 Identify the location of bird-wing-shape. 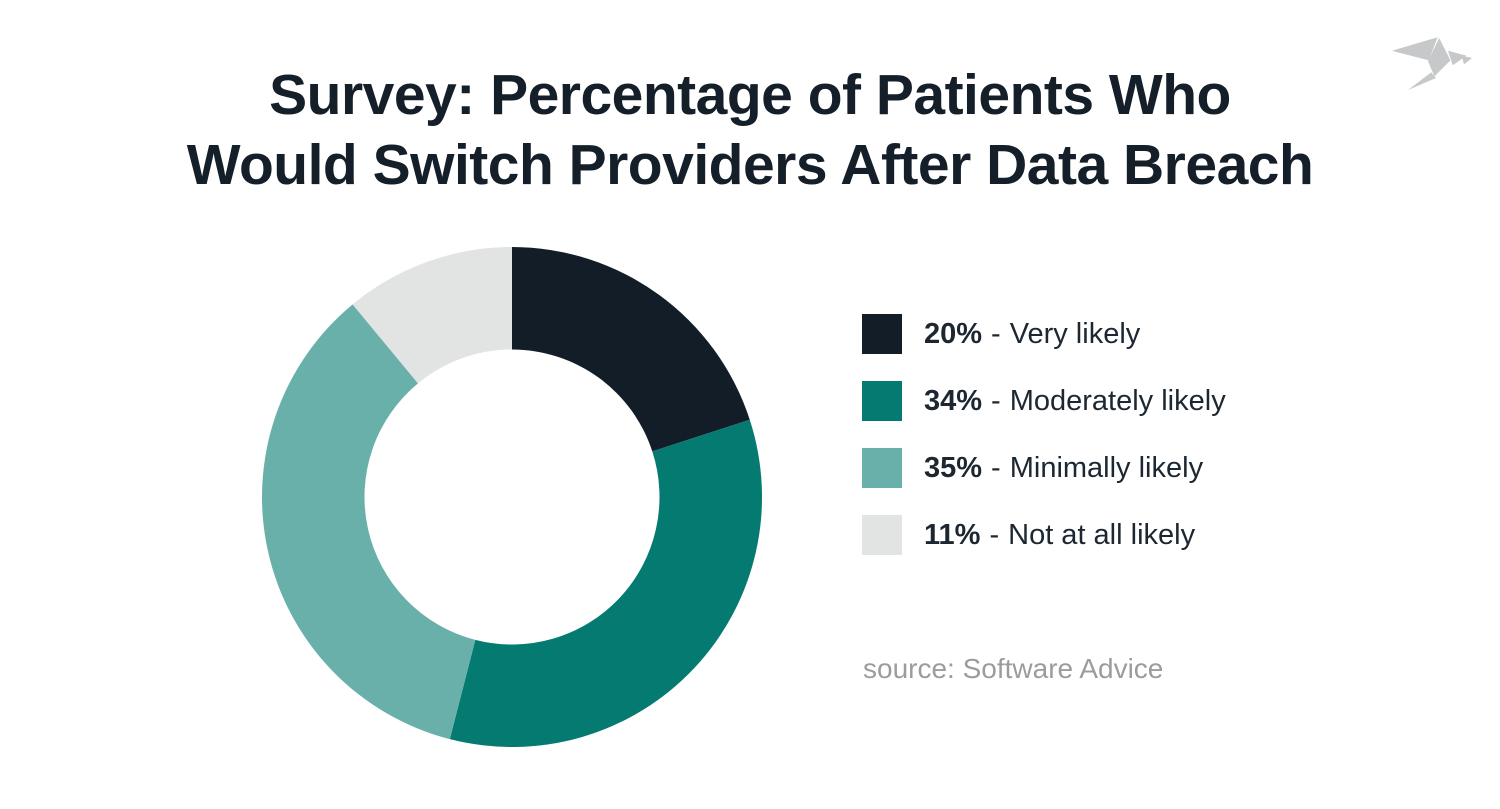
(1415, 49).